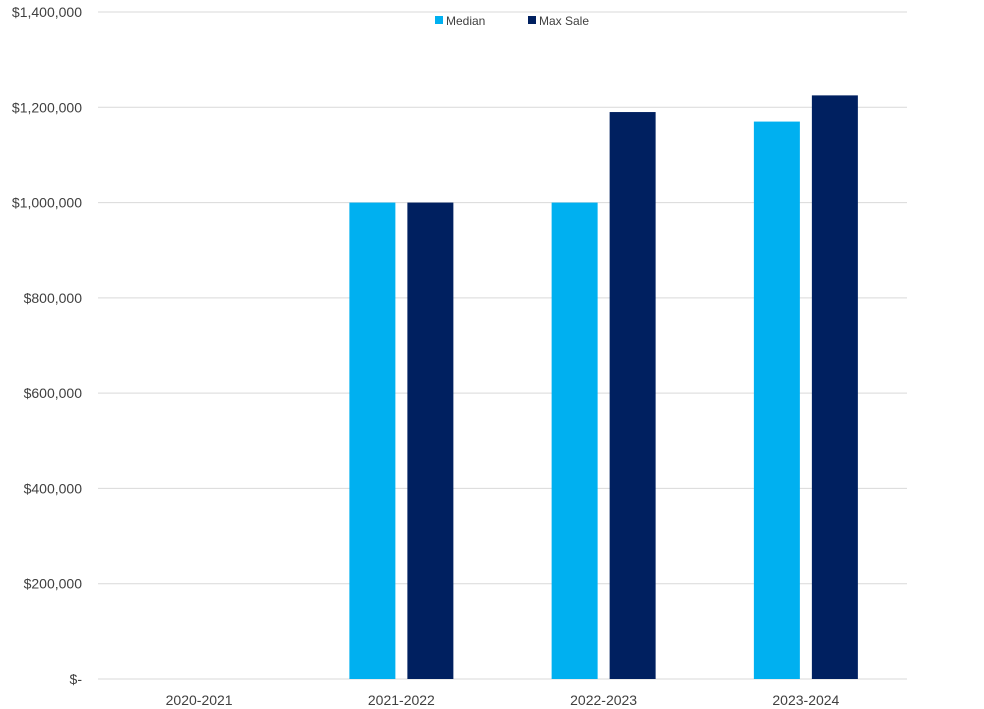  Describe the element at coordinates (372, 441) in the screenshot. I see `bar-median-2021-2022` at that location.